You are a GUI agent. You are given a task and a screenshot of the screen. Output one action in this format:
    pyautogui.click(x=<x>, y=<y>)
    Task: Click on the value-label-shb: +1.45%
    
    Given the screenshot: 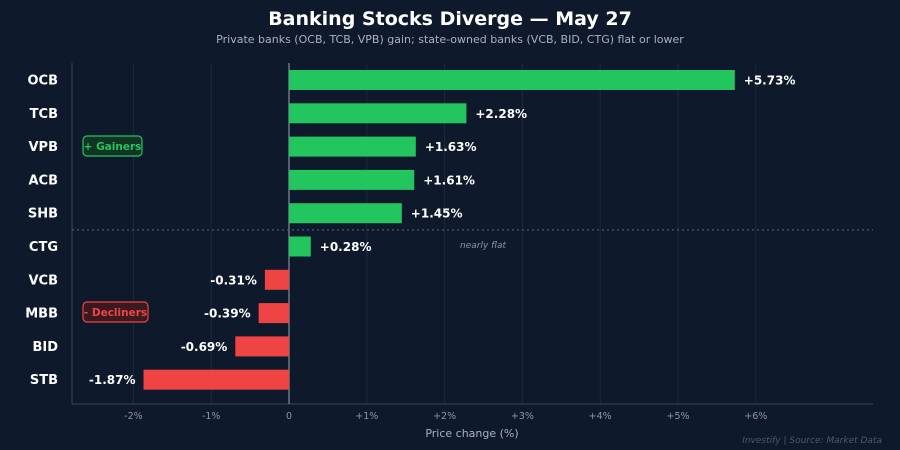 What is the action you would take?
    pyautogui.click(x=437, y=214)
    